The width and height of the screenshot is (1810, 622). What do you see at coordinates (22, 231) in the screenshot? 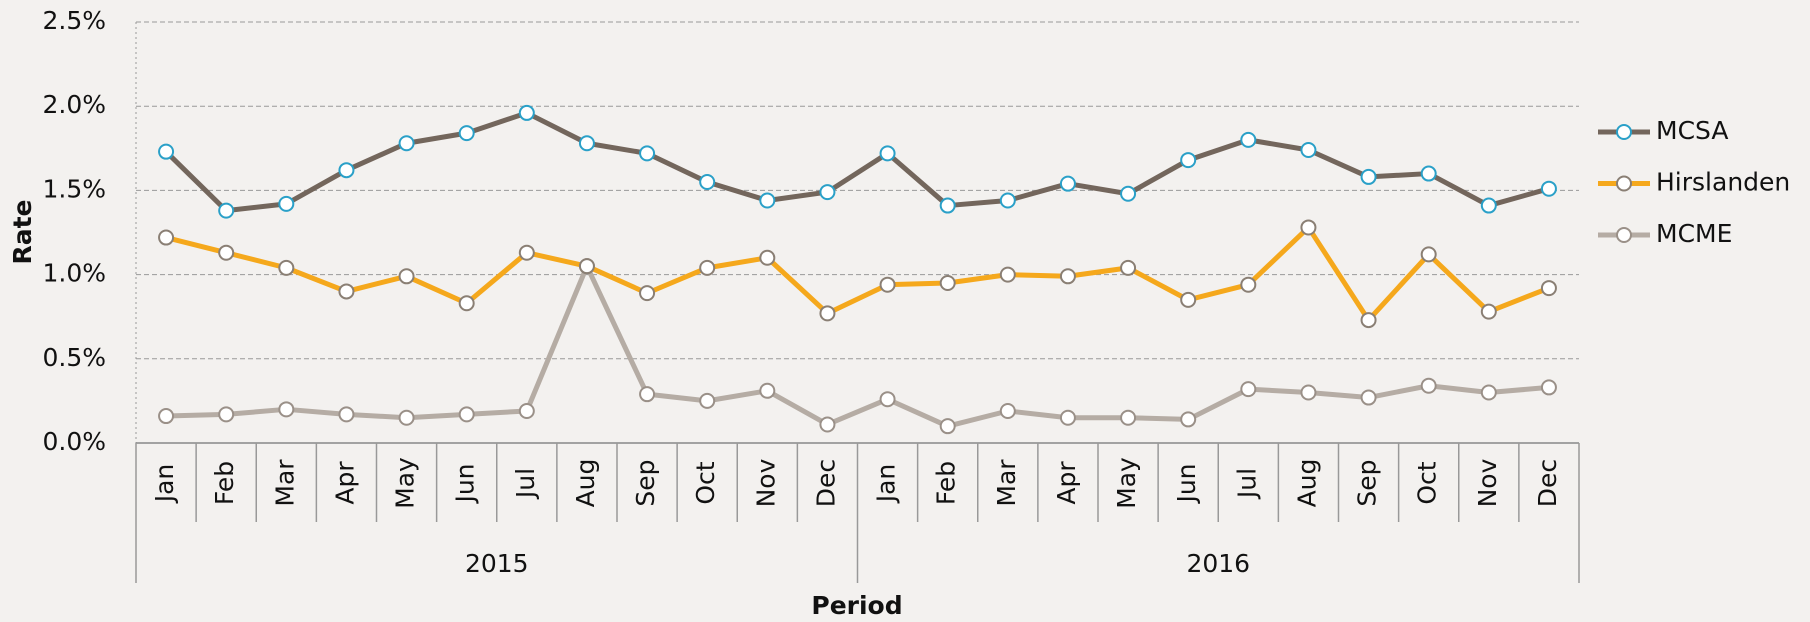
I see `y-axis-label: Rate` at bounding box center [22, 231].